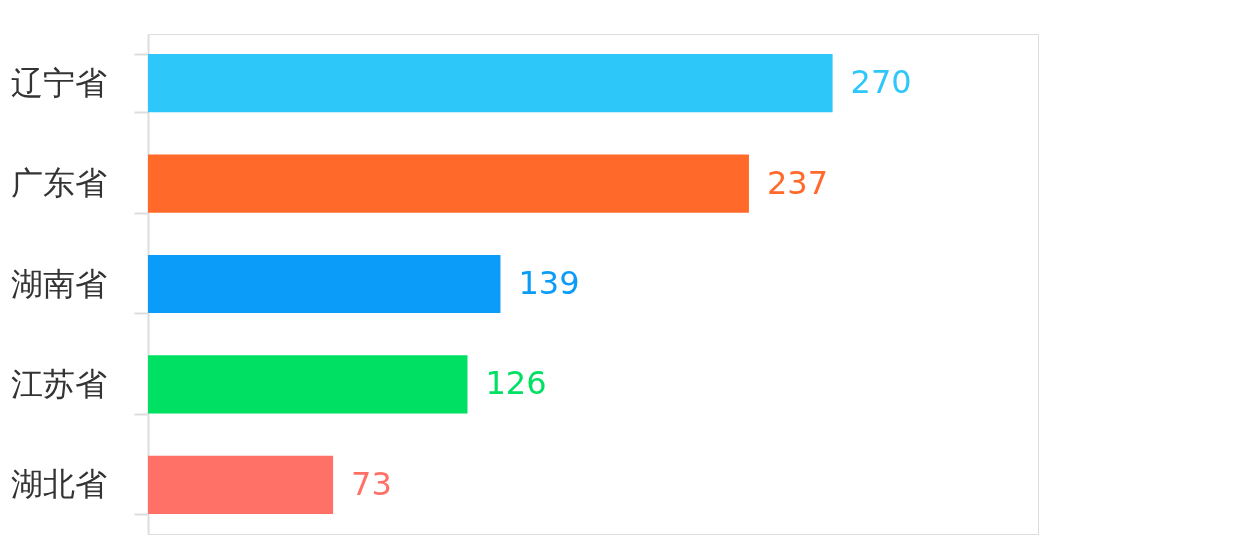 The height and width of the screenshot is (536, 1260). What do you see at coordinates (371, 483) in the screenshot?
I see `data-label: 73` at bounding box center [371, 483].